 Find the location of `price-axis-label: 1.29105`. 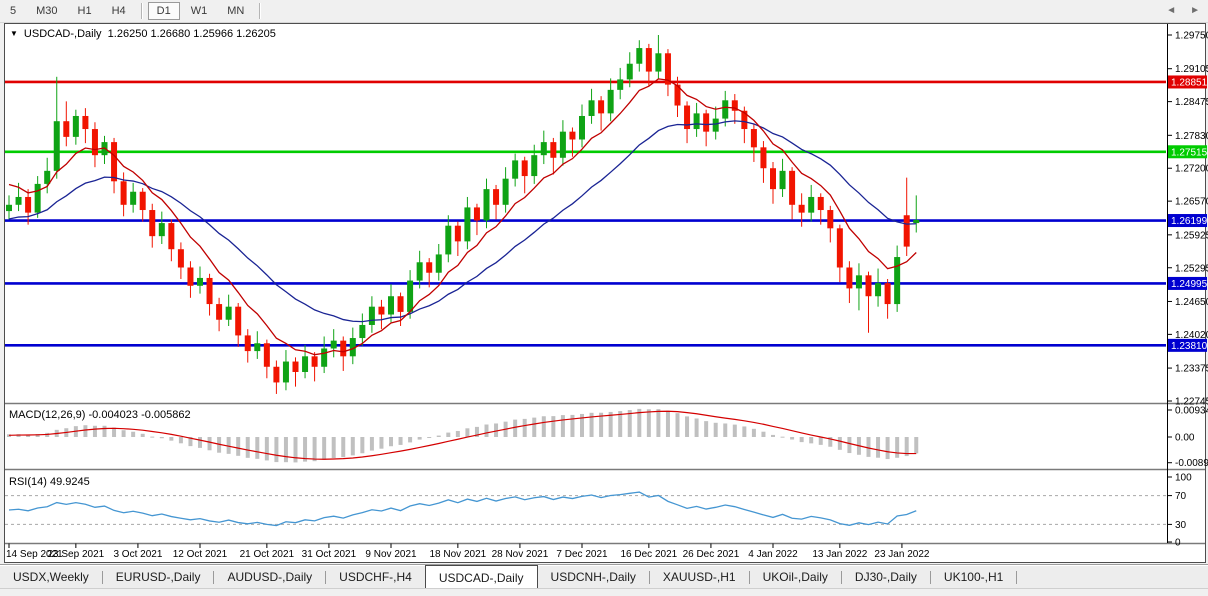

price-axis-label: 1.29105 is located at coordinates (1191, 69).